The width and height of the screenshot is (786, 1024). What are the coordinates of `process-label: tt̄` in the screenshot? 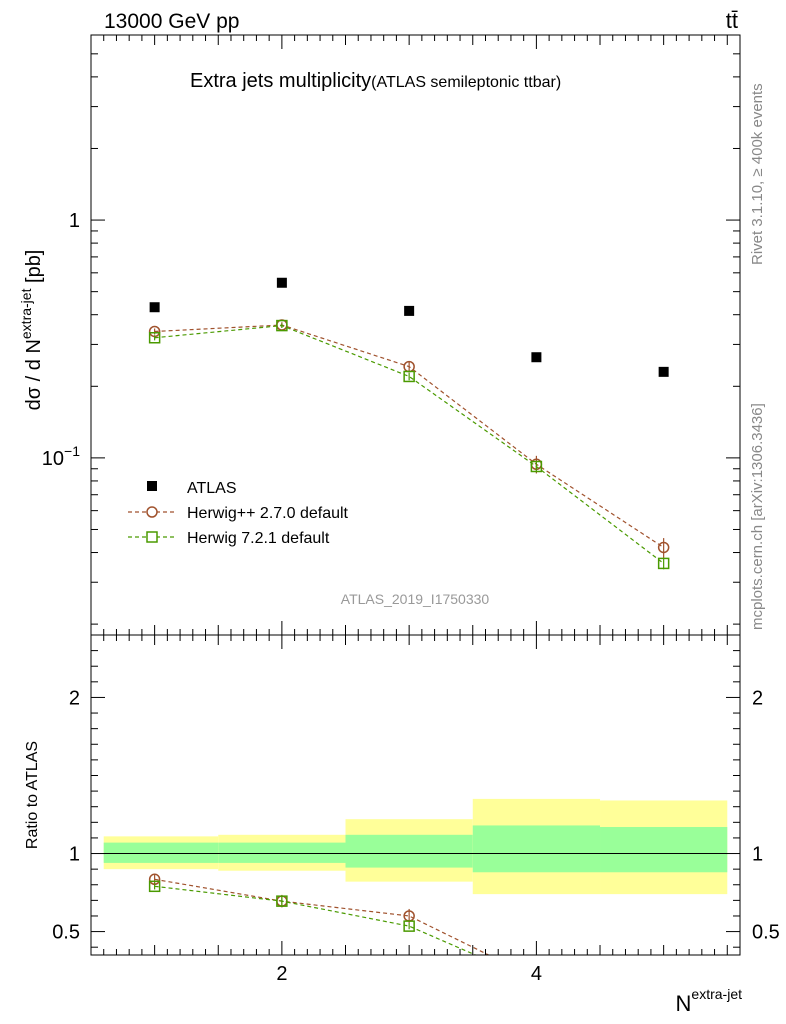 It's located at (732, 20).